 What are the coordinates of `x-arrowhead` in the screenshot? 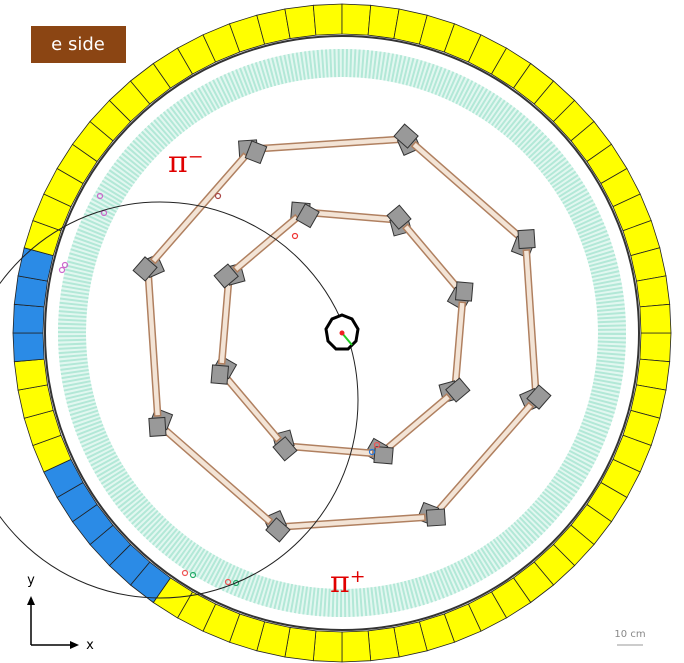 It's located at (74, 645).